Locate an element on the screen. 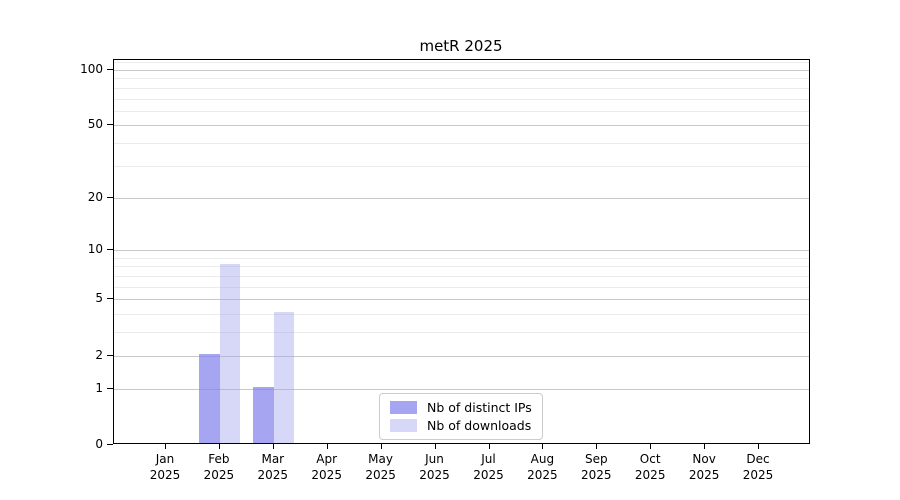 This screenshot has height=500, width=900. legend-entry: Nb of downloads is located at coordinates (461, 425).